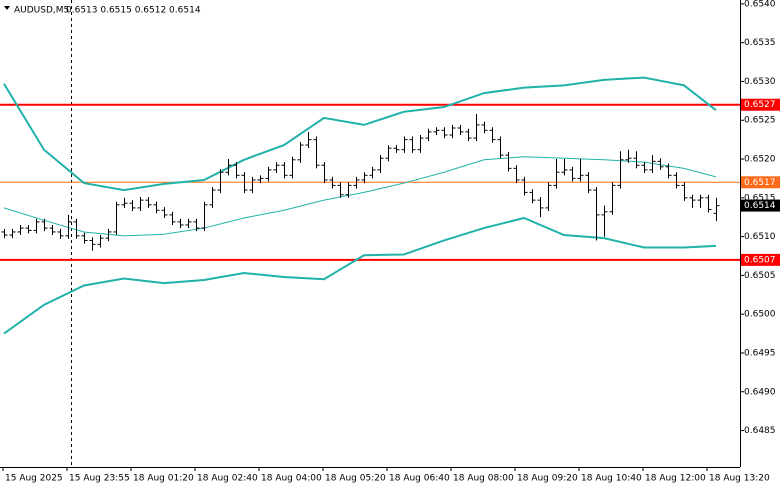  I want to click on x-tick-label: 15 Aug 23:55, so click(99, 479).